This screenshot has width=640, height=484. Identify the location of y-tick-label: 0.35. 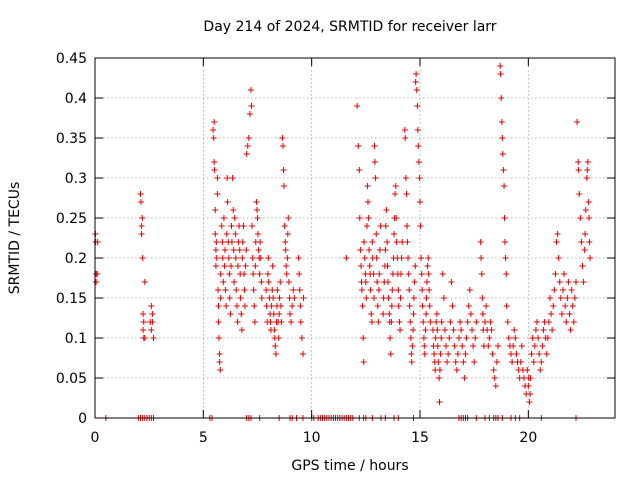
(71, 139).